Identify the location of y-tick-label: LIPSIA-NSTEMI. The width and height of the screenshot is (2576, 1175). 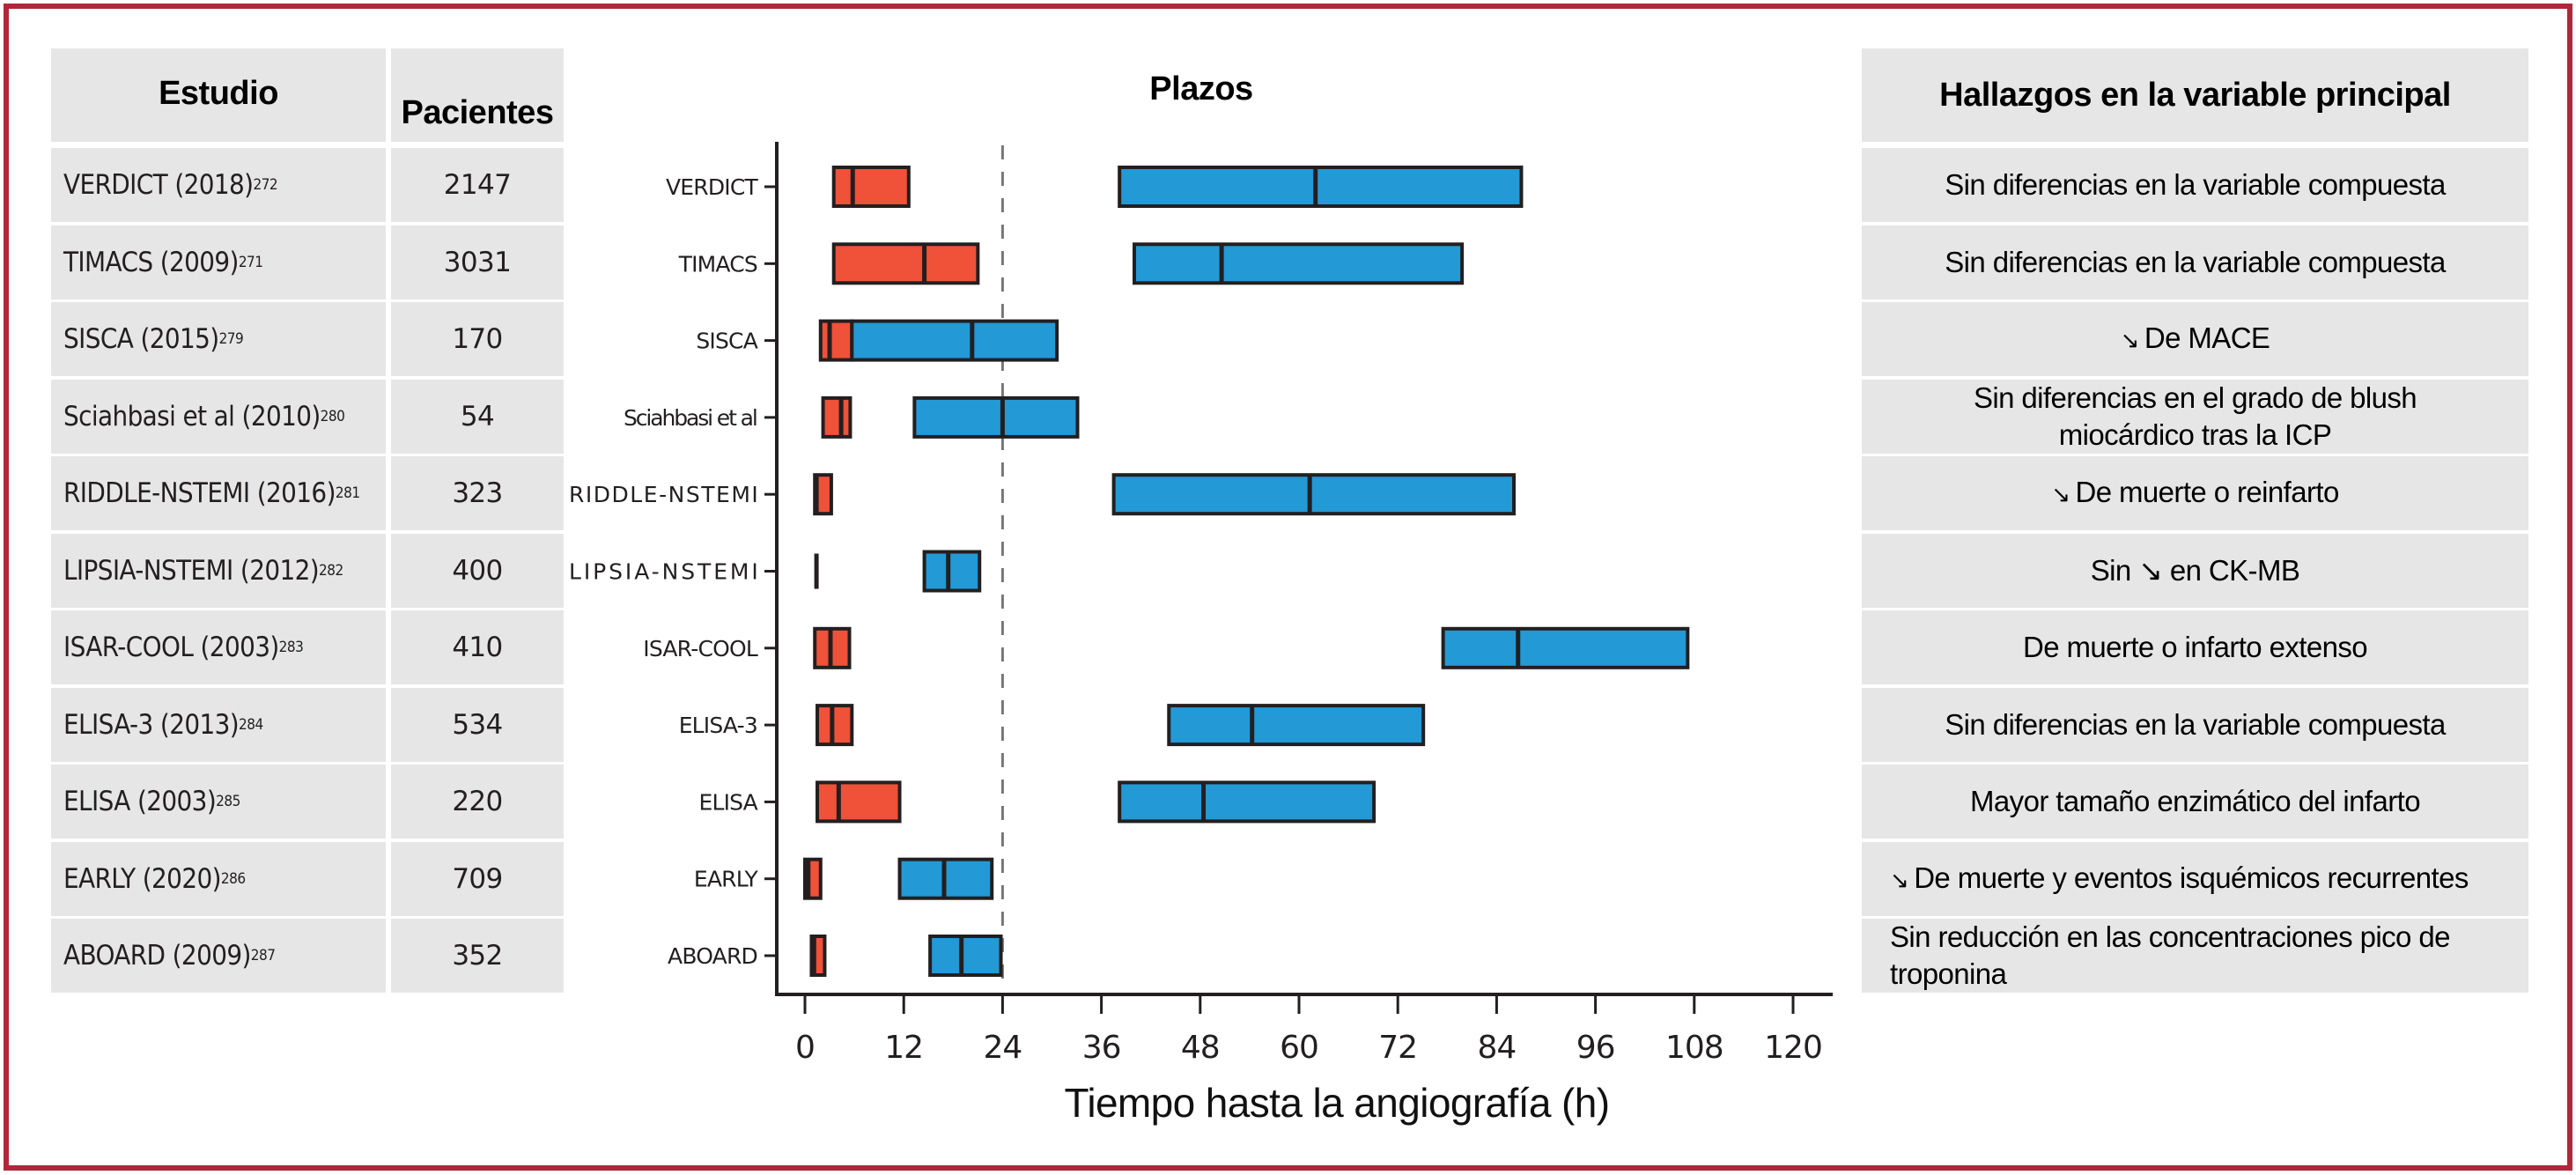
(663, 572).